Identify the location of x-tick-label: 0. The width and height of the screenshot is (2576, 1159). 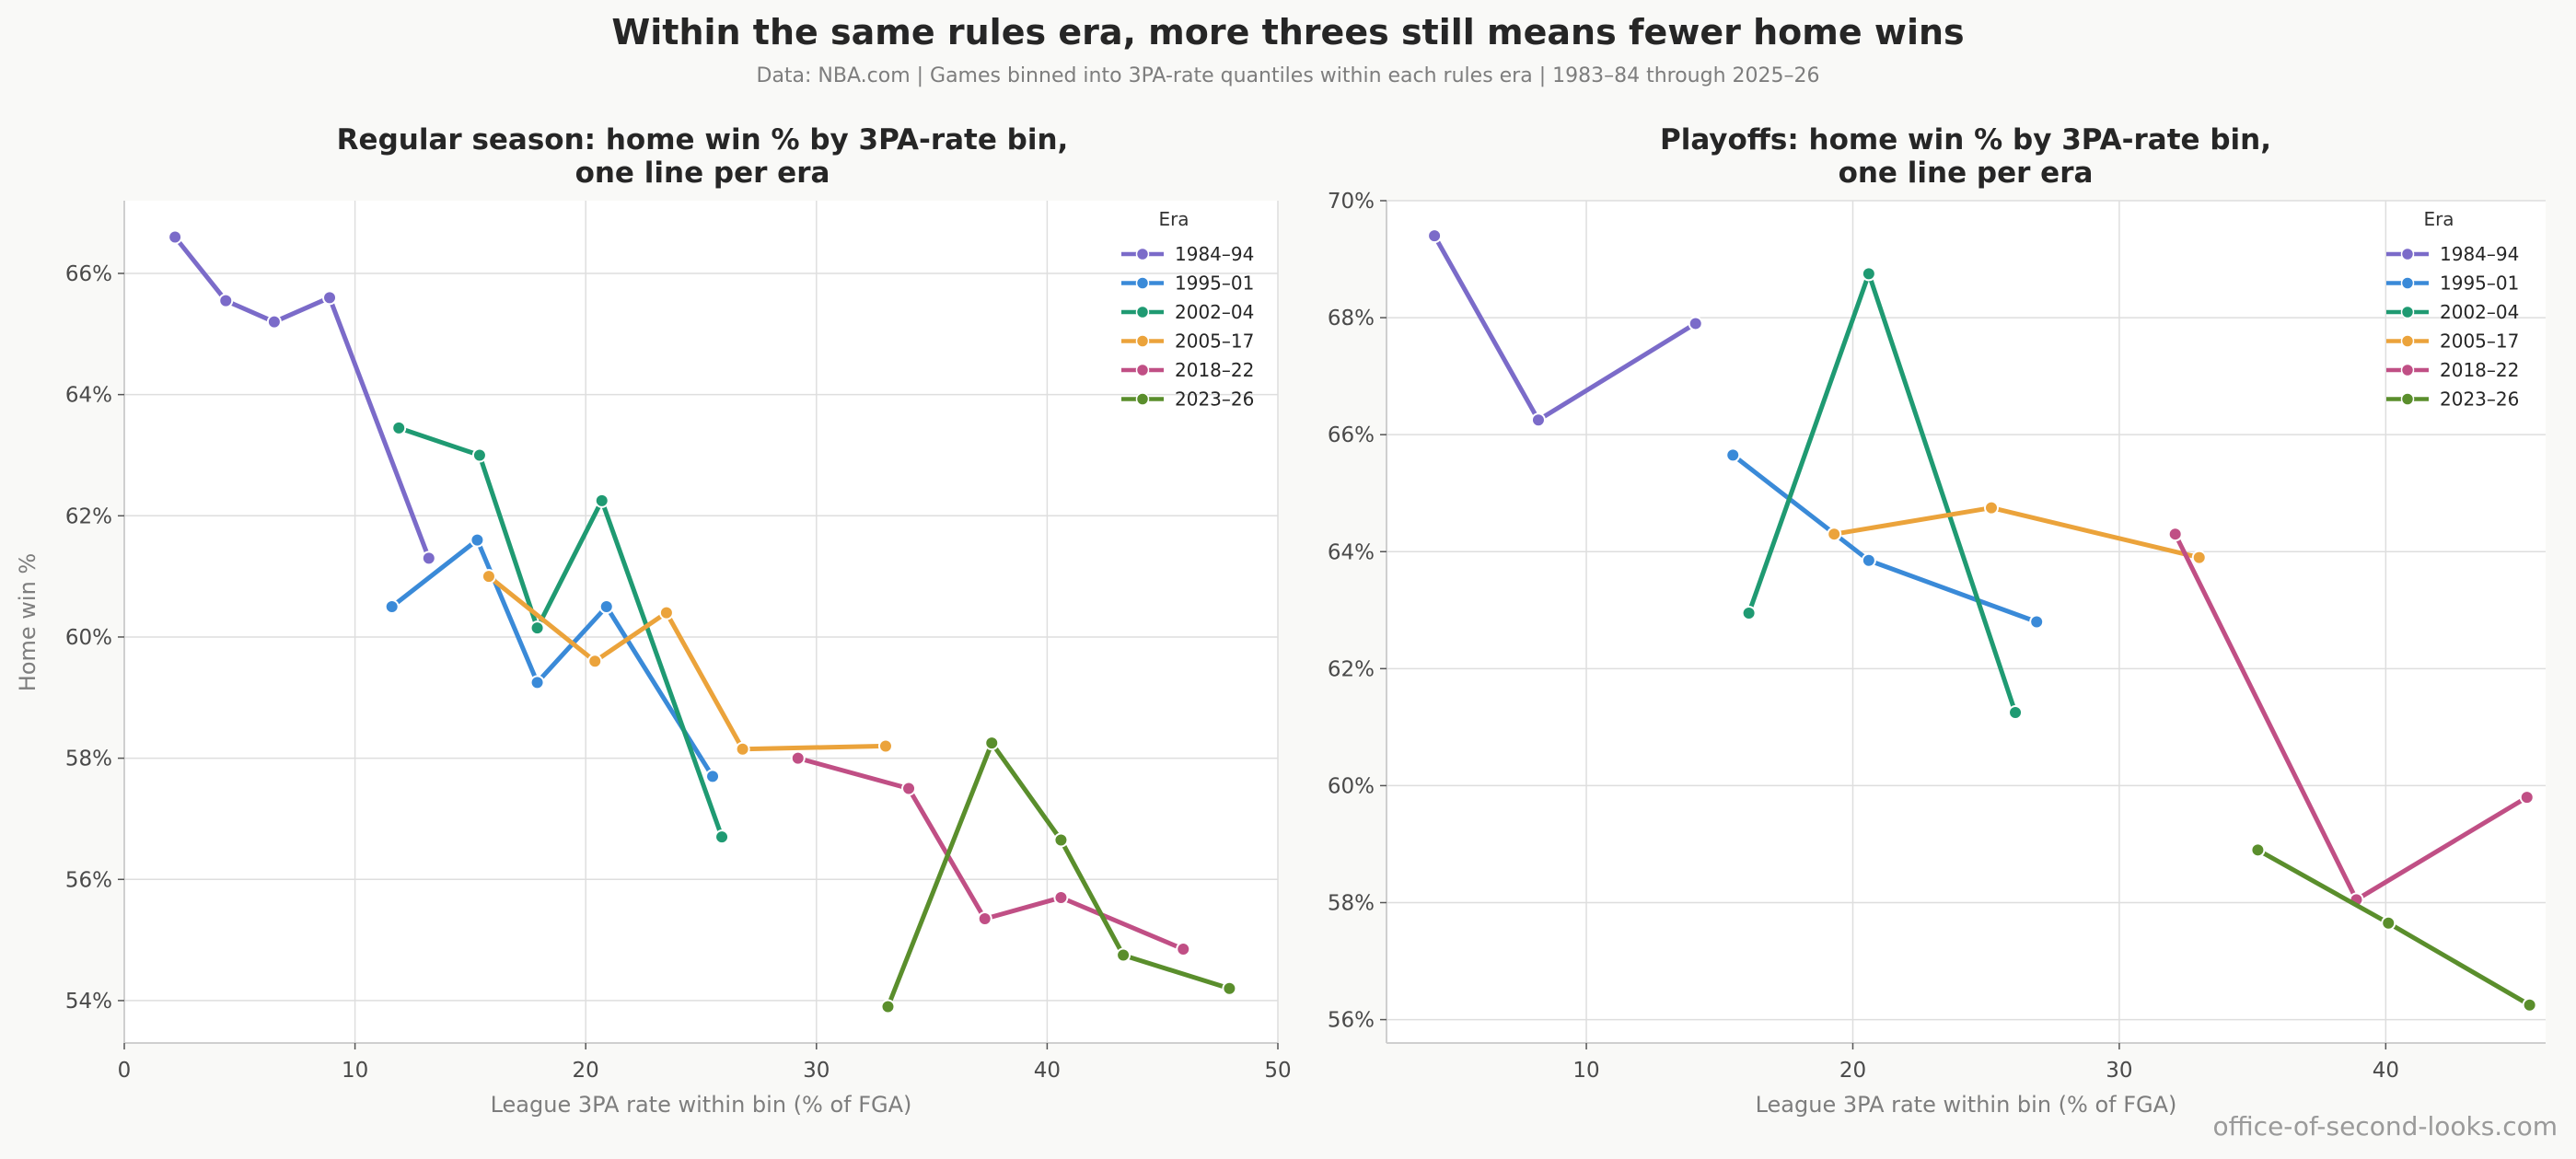
(125, 1071).